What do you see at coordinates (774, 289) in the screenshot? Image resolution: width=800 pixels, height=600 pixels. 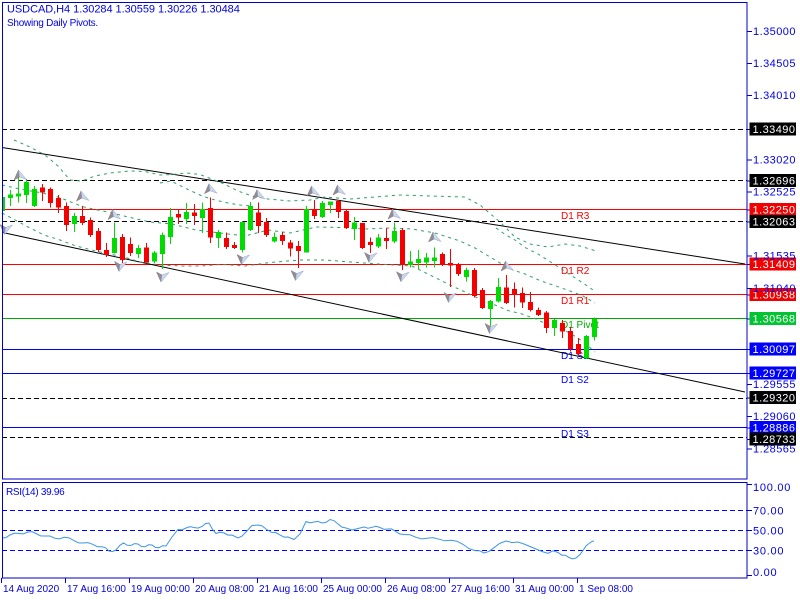 I see `svg-text: 1.31040` at bounding box center [774, 289].